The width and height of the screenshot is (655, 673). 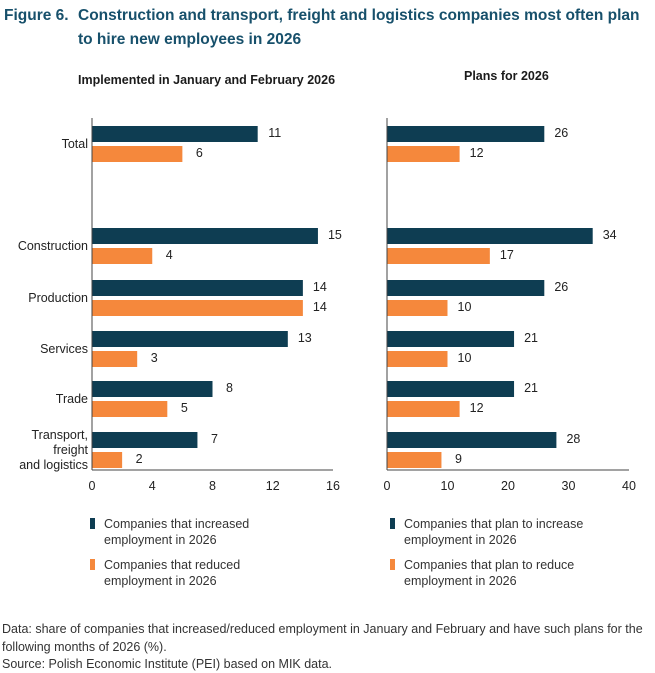 What do you see at coordinates (305, 338) in the screenshot?
I see `data-label: 13` at bounding box center [305, 338].